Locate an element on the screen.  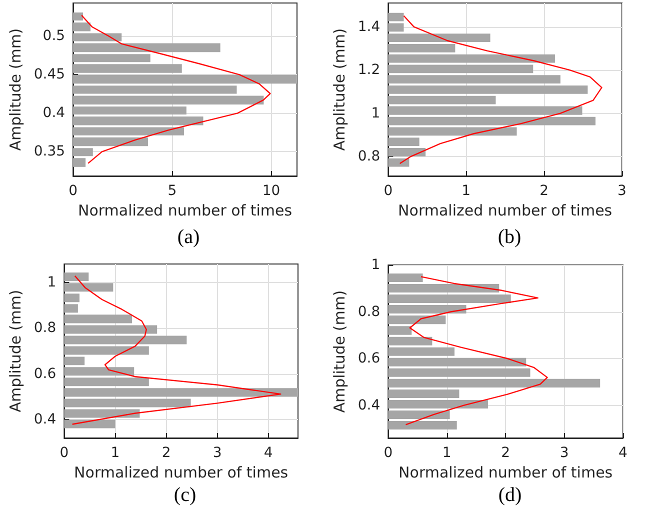
y-tick-label: 0.5 is located at coordinates (54, 36).